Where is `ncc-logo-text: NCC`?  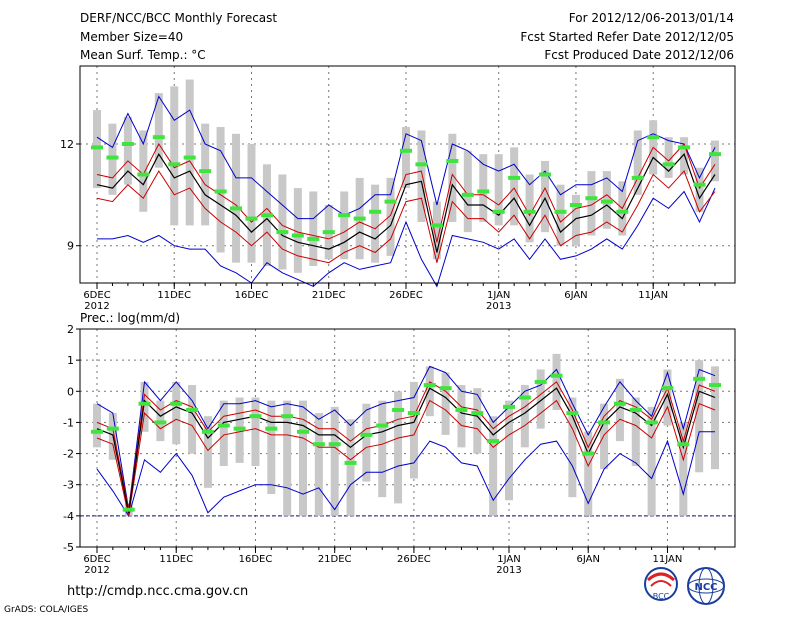
ncc-logo-text: NCC is located at coordinates (705, 587).